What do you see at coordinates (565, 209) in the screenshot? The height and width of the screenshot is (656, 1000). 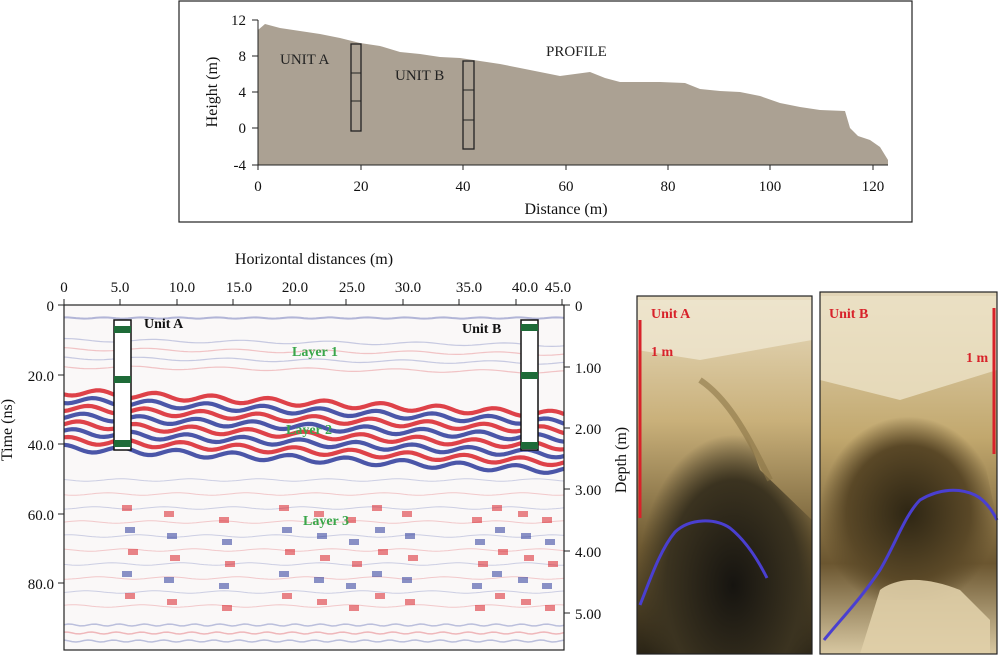 I see `profile-x-axis-title: Distance (m)` at bounding box center [565, 209].